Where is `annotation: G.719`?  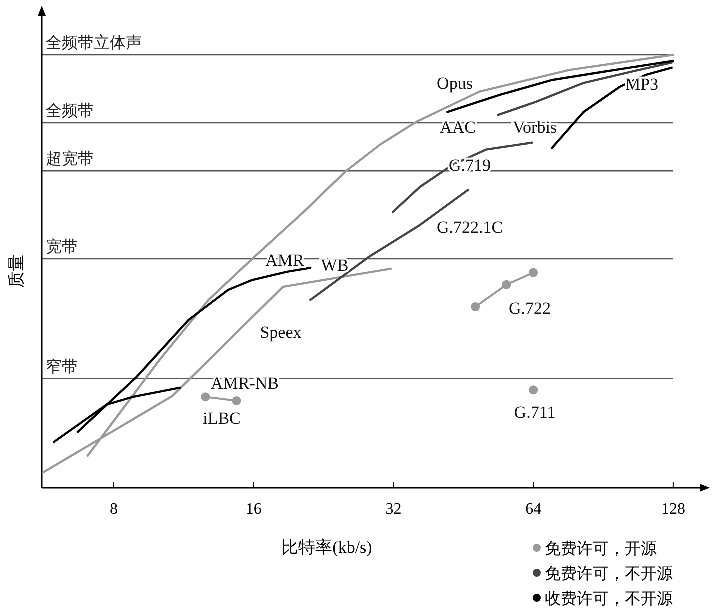 annotation: G.719 is located at coordinates (470, 165).